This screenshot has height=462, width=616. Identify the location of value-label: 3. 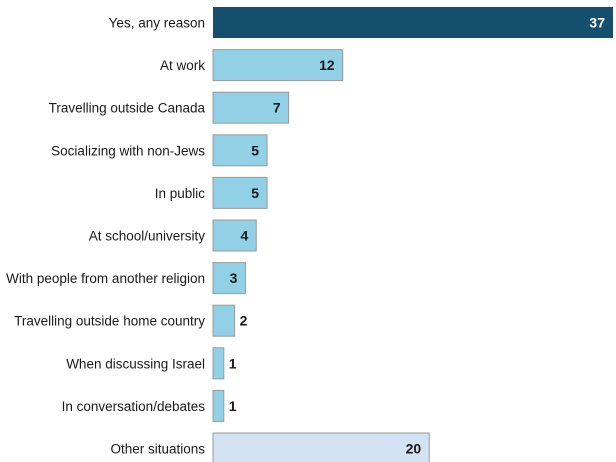
(234, 278).